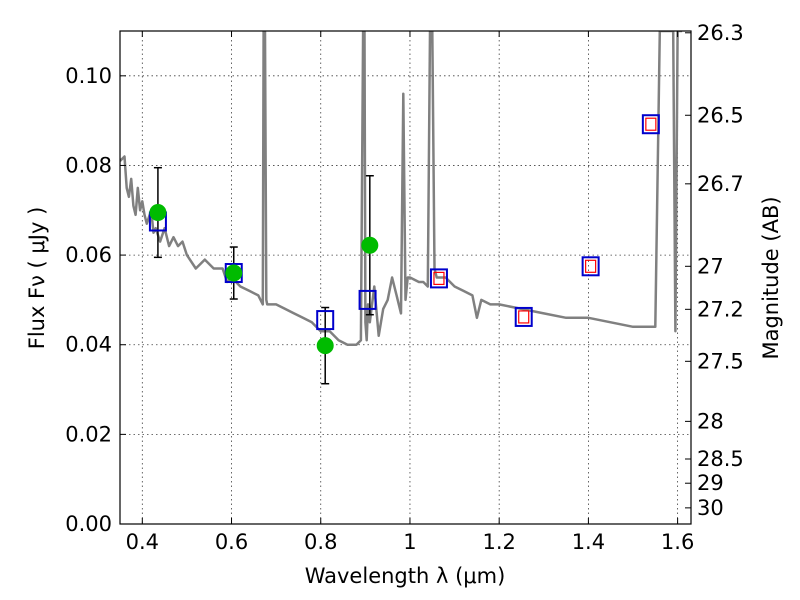 This screenshot has width=800, height=600. I want to click on x-tick-label: 1.2, so click(498, 542).